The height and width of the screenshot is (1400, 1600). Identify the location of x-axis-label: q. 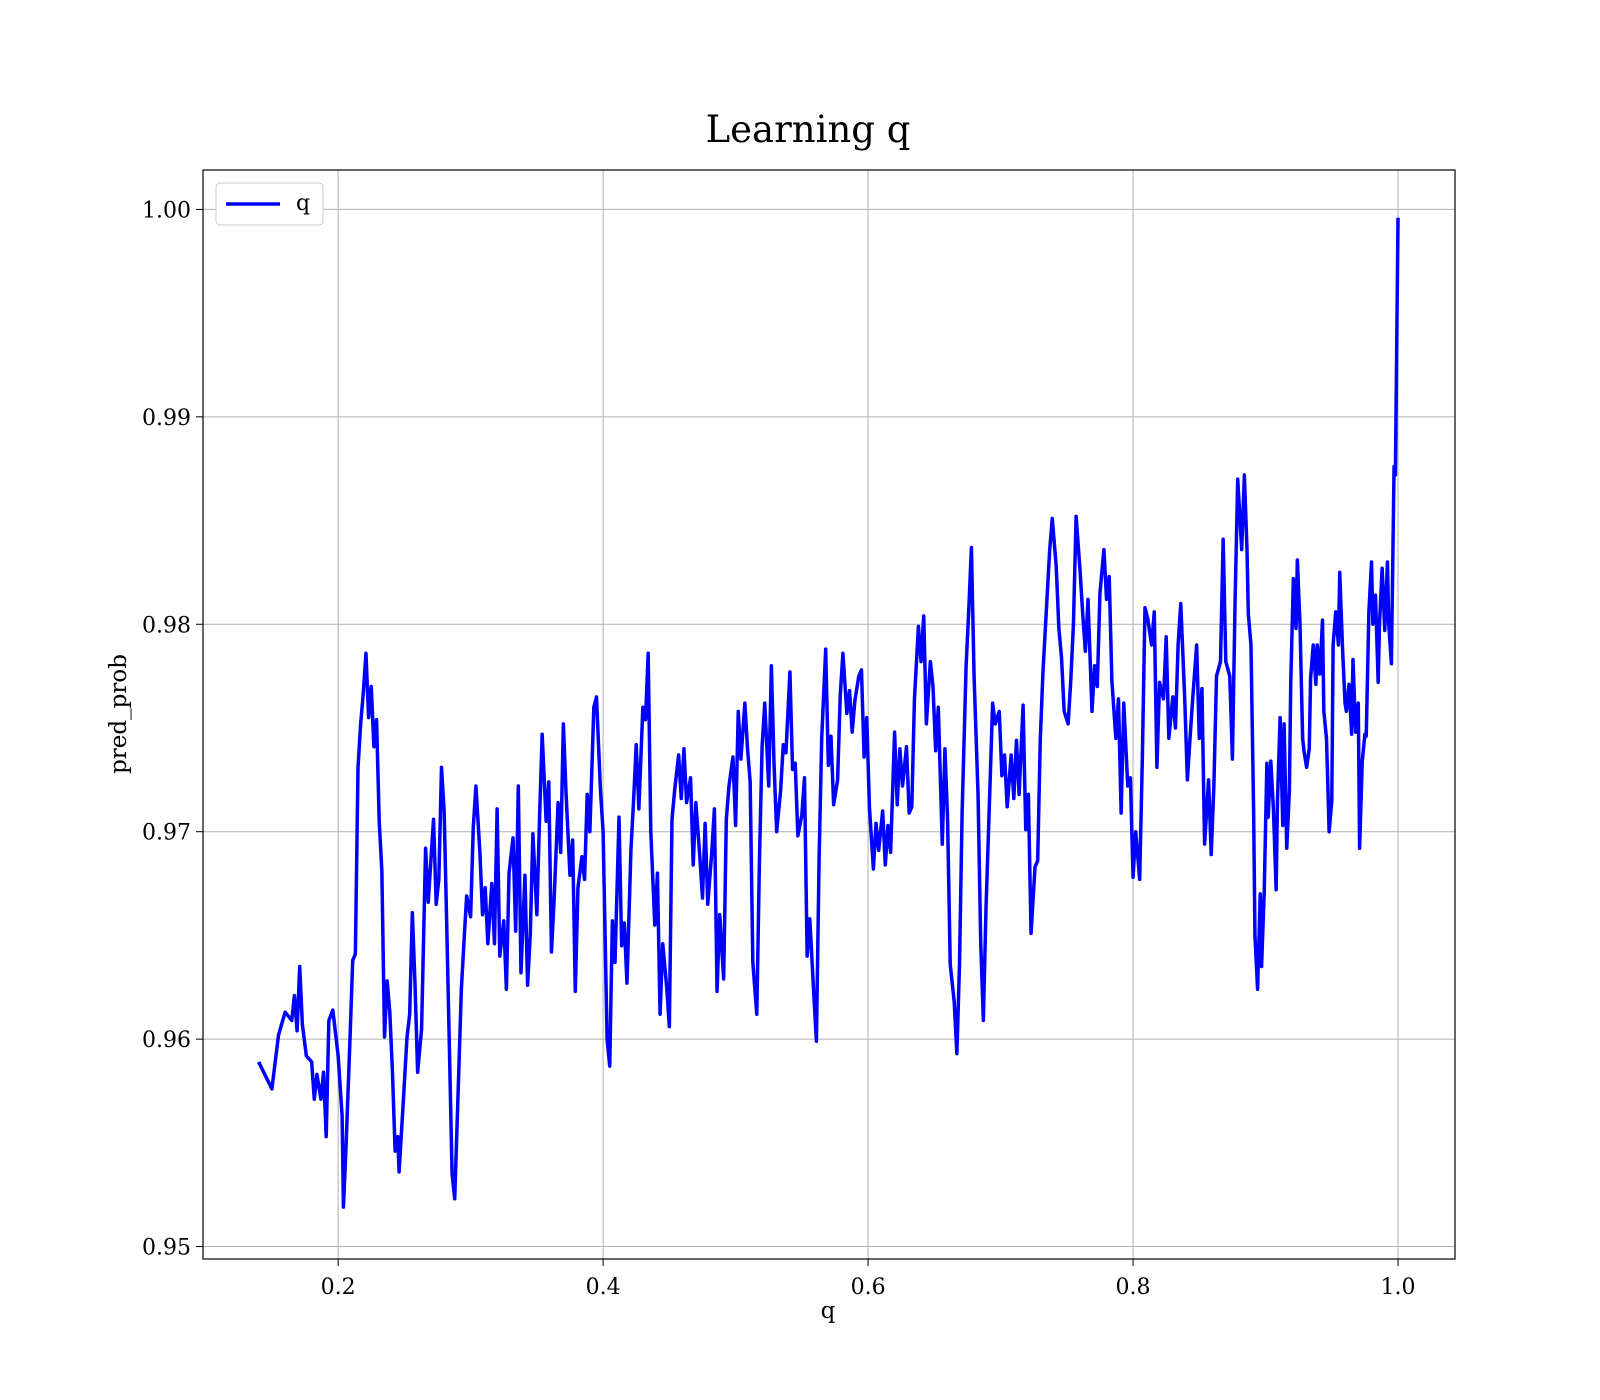
(828, 1311).